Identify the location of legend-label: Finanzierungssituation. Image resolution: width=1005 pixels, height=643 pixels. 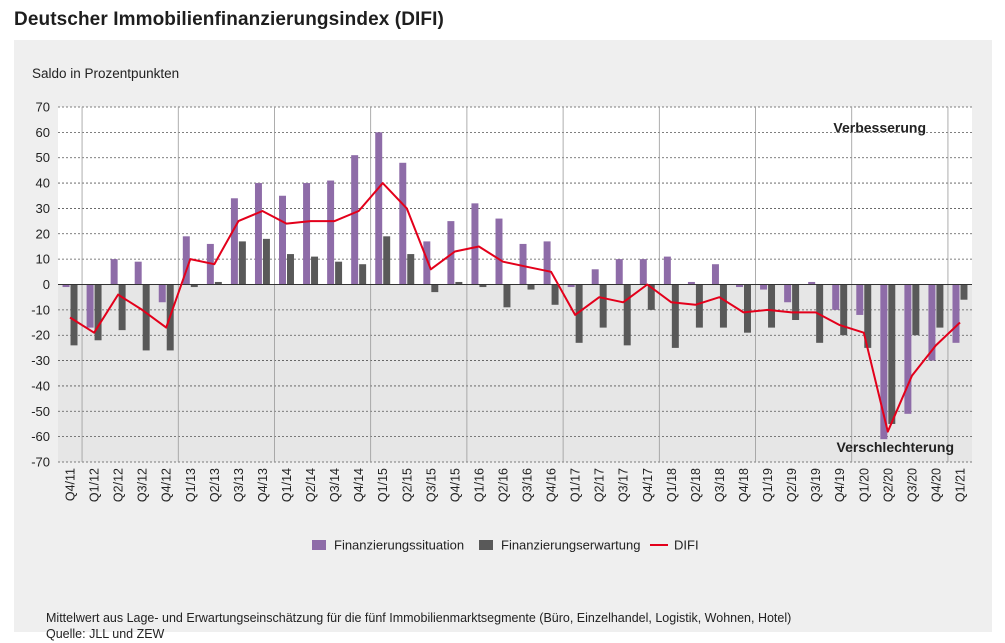
(399, 545).